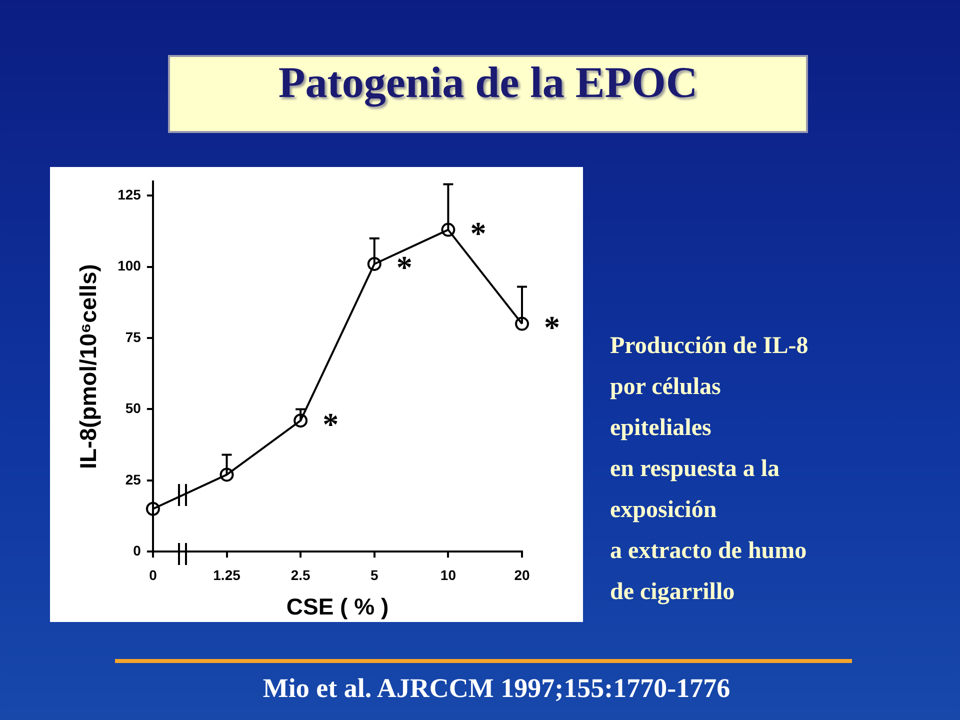  Describe the element at coordinates (300, 574) in the screenshot. I see `x-tick-label: 2.5` at that location.